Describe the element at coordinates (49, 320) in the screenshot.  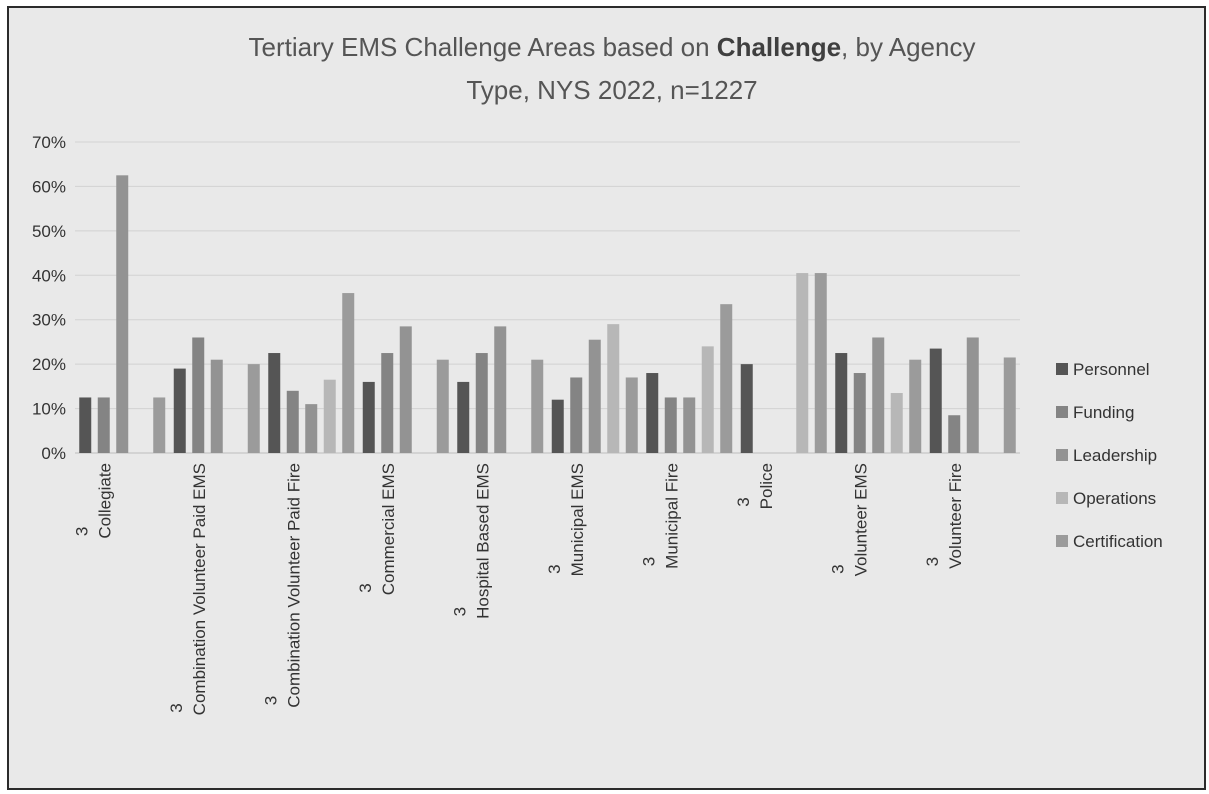
I see `y-tick-label: 30%` at that location.